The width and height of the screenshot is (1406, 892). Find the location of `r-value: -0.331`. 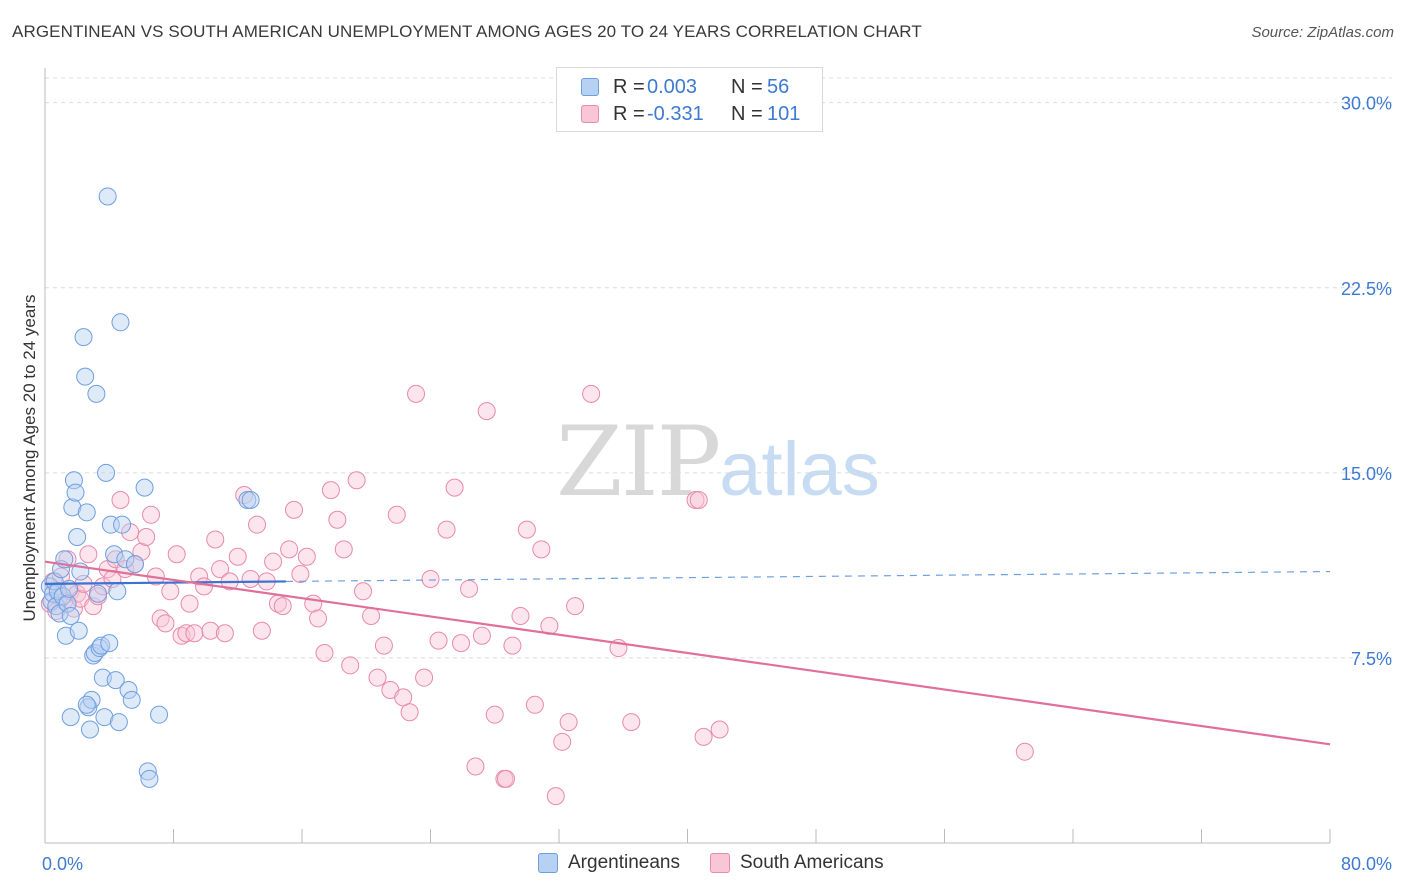

r-value: -0.331 is located at coordinates (675, 113).